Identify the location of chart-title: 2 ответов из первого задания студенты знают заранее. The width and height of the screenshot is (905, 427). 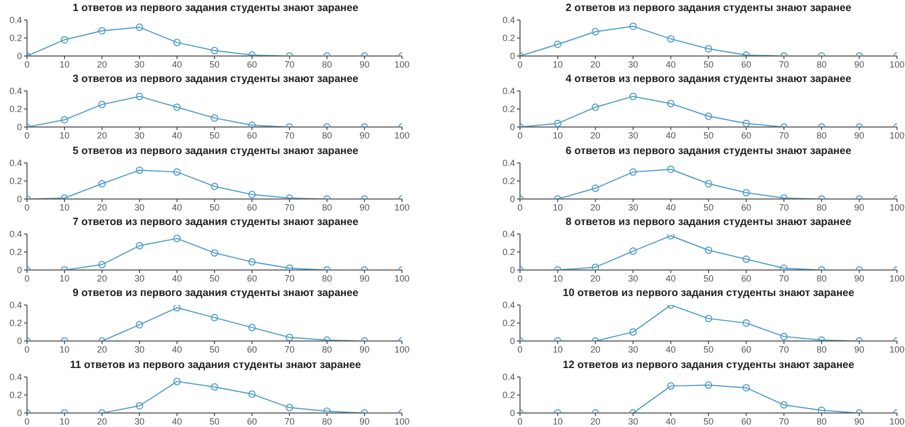
(708, 8).